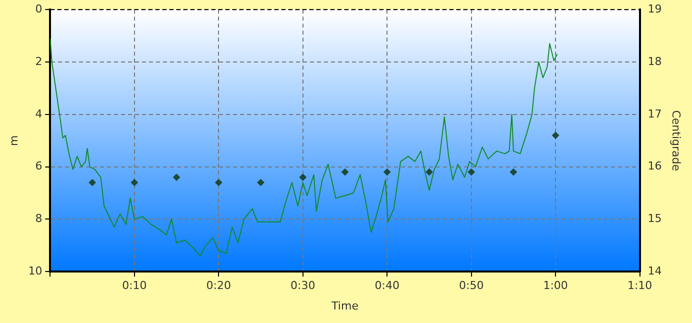 This screenshot has width=692, height=323. What do you see at coordinates (655, 219) in the screenshot?
I see `y2-tick-label: 15` at bounding box center [655, 219].